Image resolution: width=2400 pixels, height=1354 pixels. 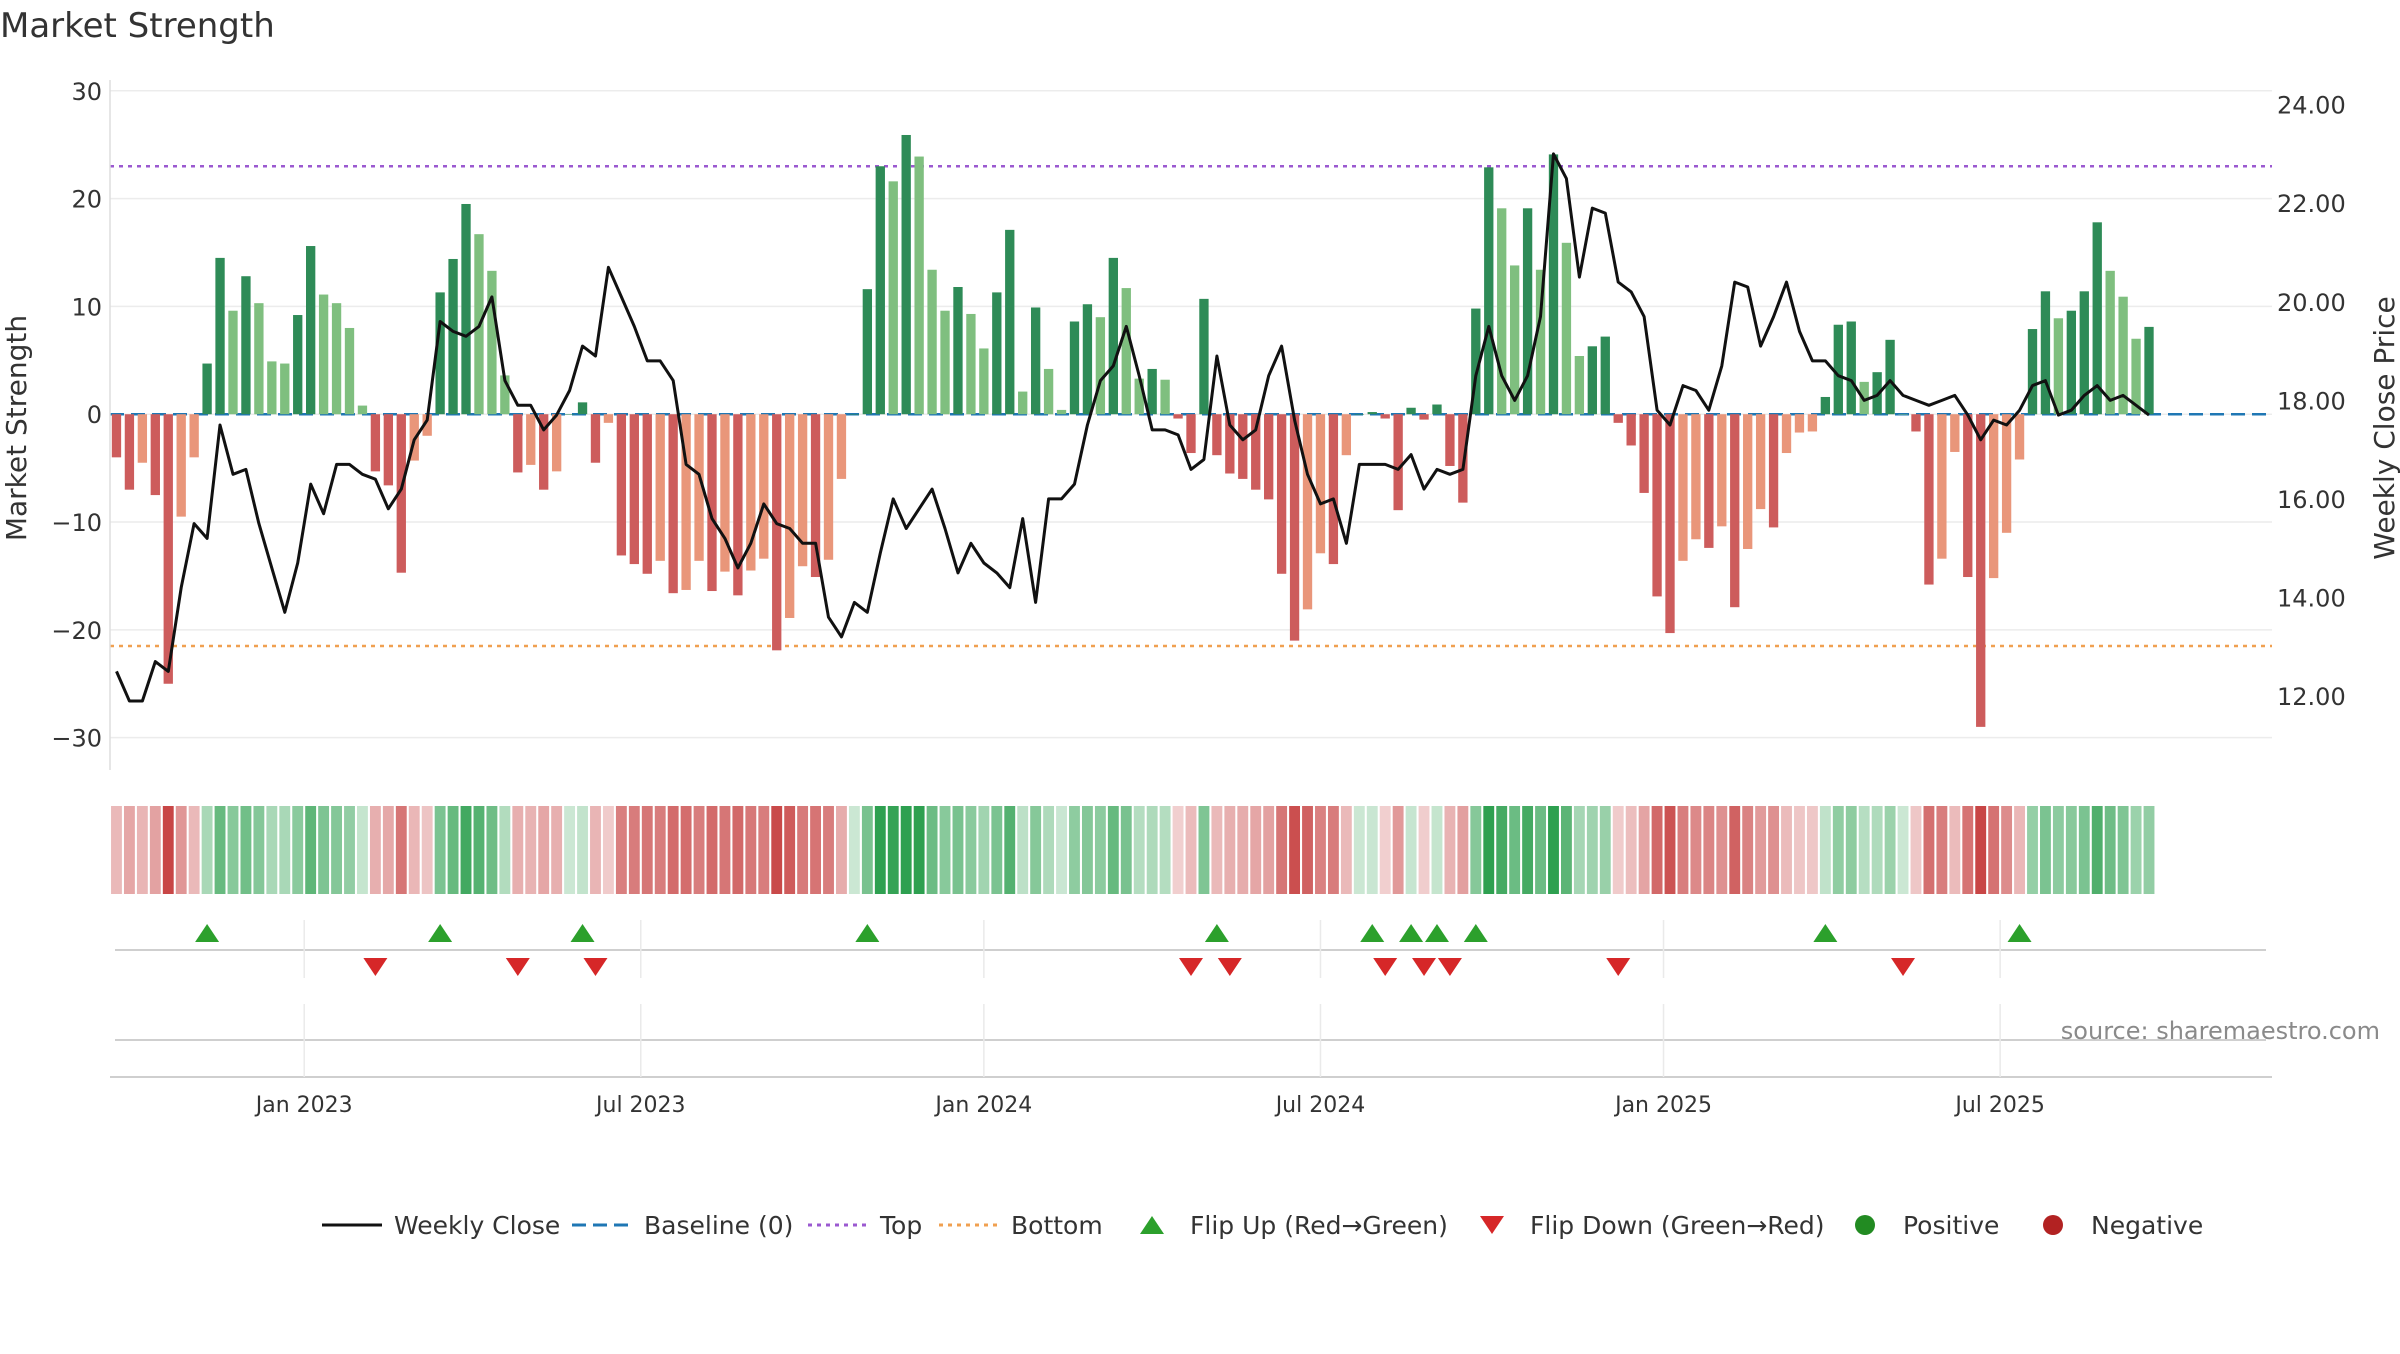 What do you see at coordinates (682, 1225) in the screenshot?
I see `legend-item: Baseline (0)` at bounding box center [682, 1225].